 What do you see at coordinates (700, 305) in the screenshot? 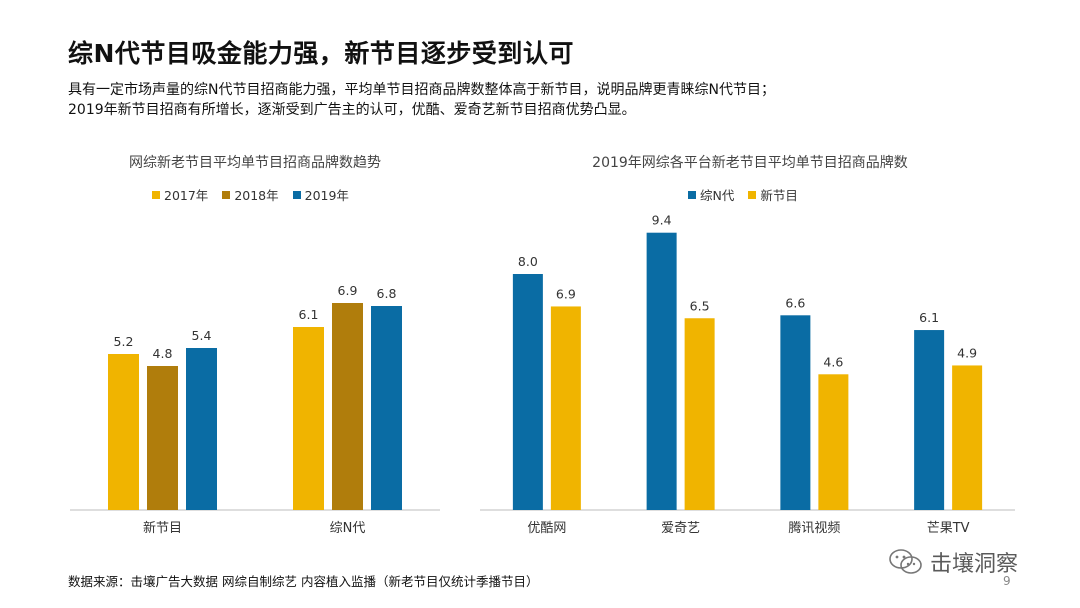
I see `bar-value-label: 6.5` at bounding box center [700, 305].